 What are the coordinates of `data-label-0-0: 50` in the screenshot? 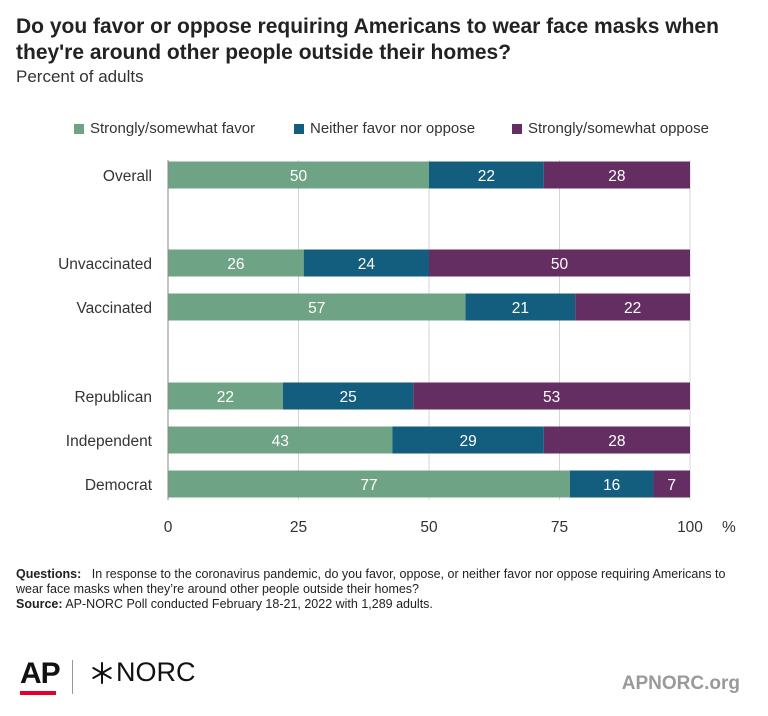 It's located at (299, 176).